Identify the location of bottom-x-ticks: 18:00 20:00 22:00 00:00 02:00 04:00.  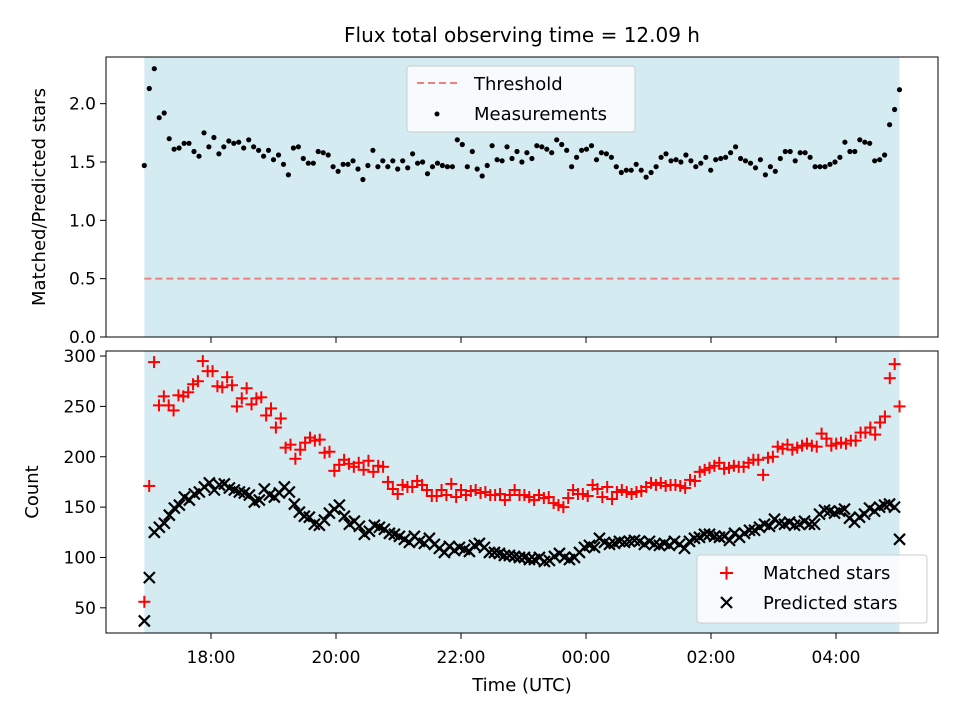
(524, 650).